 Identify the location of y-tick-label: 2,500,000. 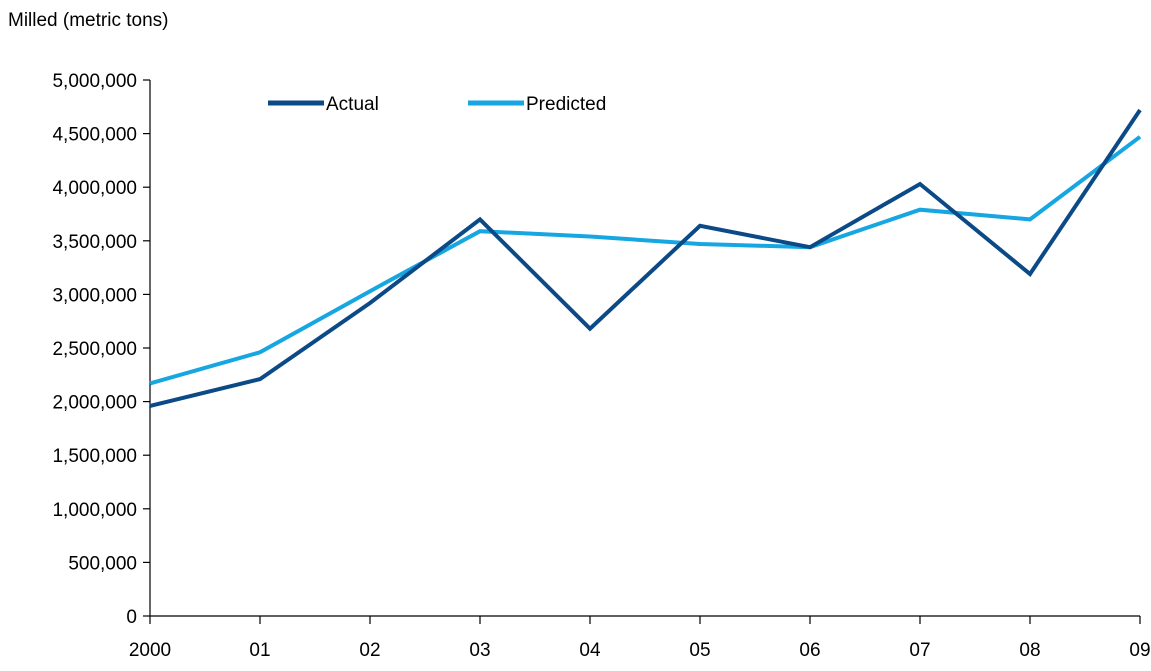
(94, 349).